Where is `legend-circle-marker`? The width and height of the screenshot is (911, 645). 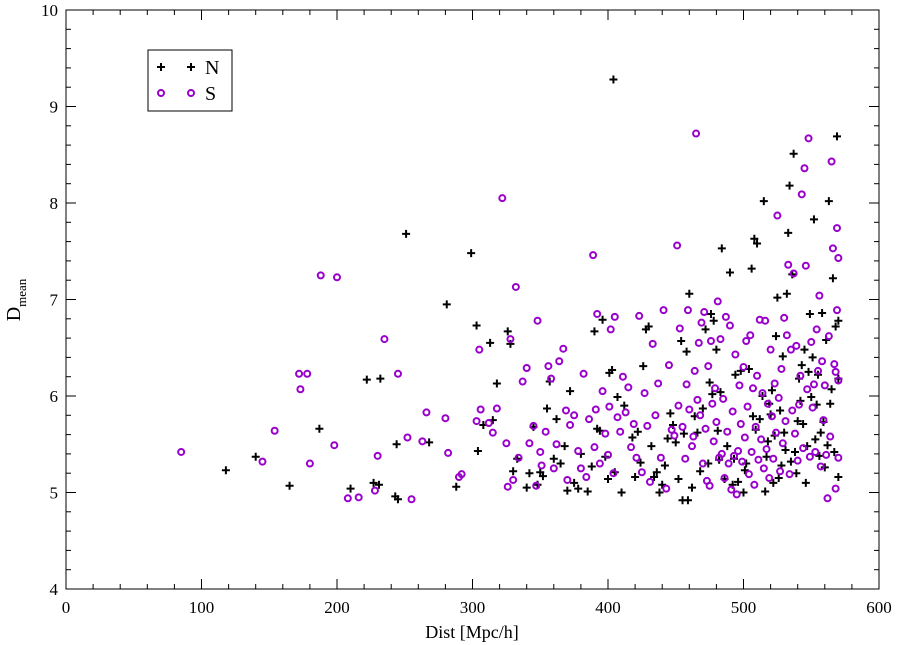 legend-circle-marker is located at coordinates (191, 93).